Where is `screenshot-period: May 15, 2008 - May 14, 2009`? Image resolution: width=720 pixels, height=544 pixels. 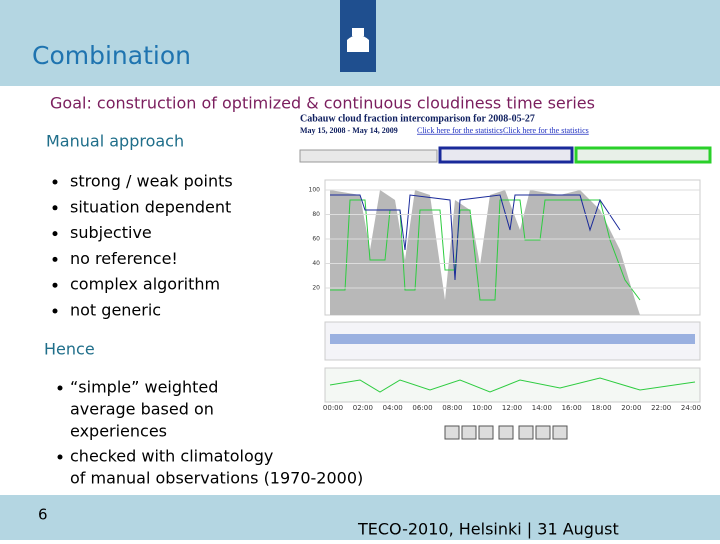 screenshot-period: May 15, 2008 - May 14, 2009 is located at coordinates (349, 130).